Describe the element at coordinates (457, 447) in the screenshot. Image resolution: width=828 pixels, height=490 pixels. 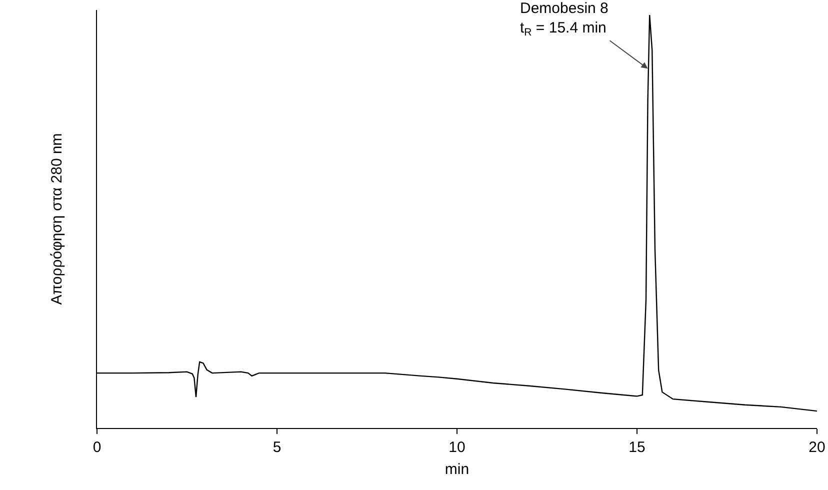
I see `x-tick-label: 10` at that location.